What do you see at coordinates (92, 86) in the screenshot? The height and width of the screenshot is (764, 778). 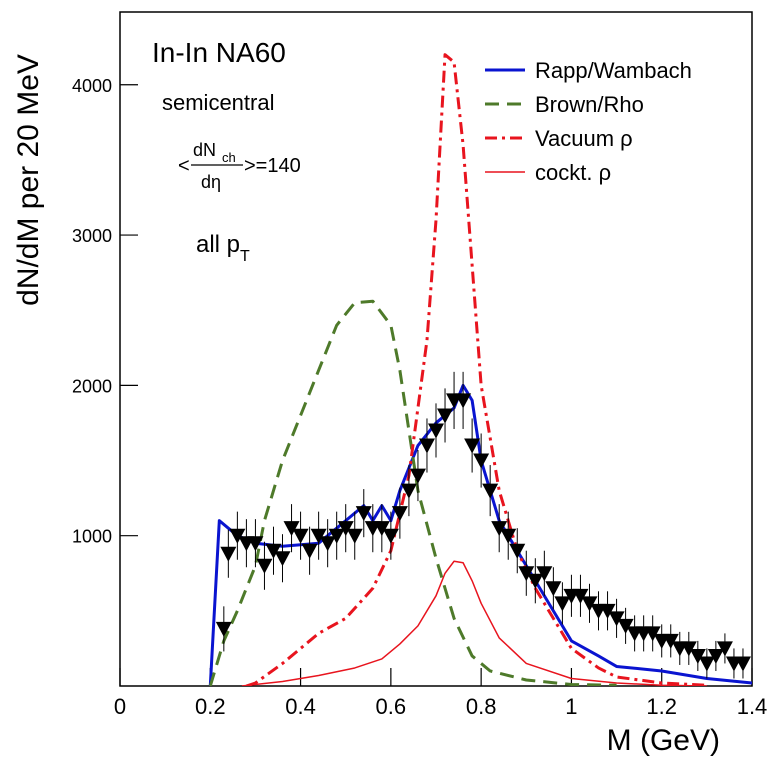 I see `y-tick-label: 4000` at bounding box center [92, 86].